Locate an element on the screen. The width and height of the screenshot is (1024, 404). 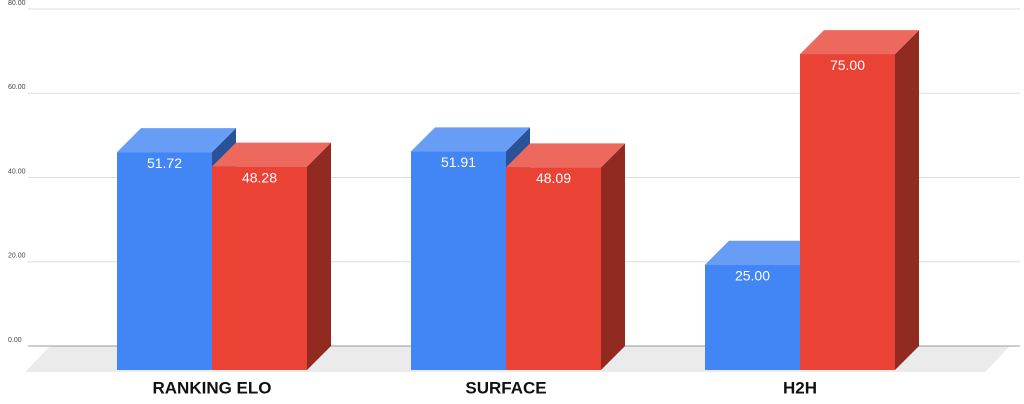
x-tick-label: H2H is located at coordinates (800, 387).